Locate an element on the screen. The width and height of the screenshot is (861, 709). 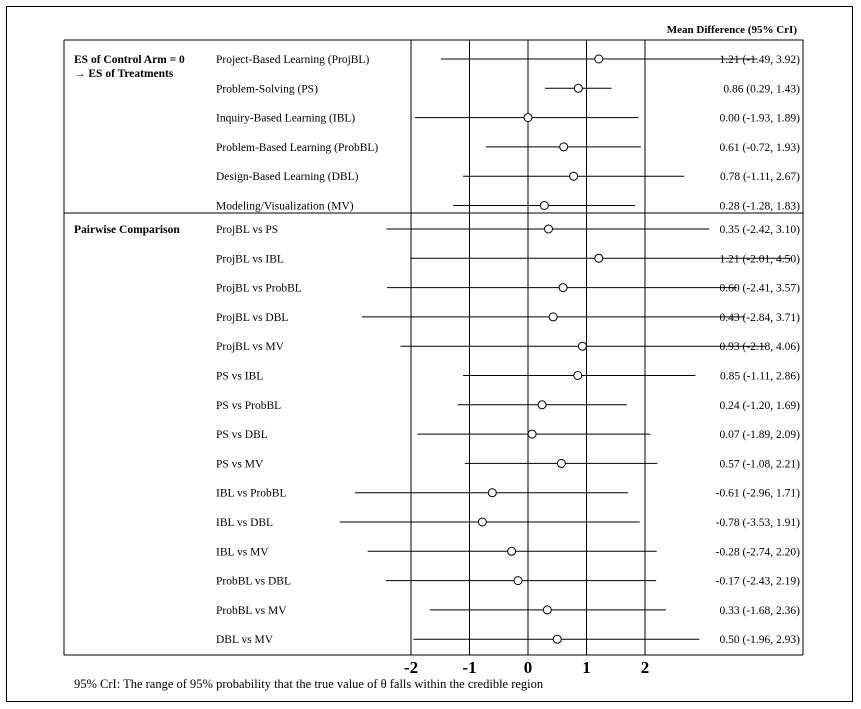
estimate-text: -0.28 (-2.74, 2.20) is located at coordinates (758, 552).